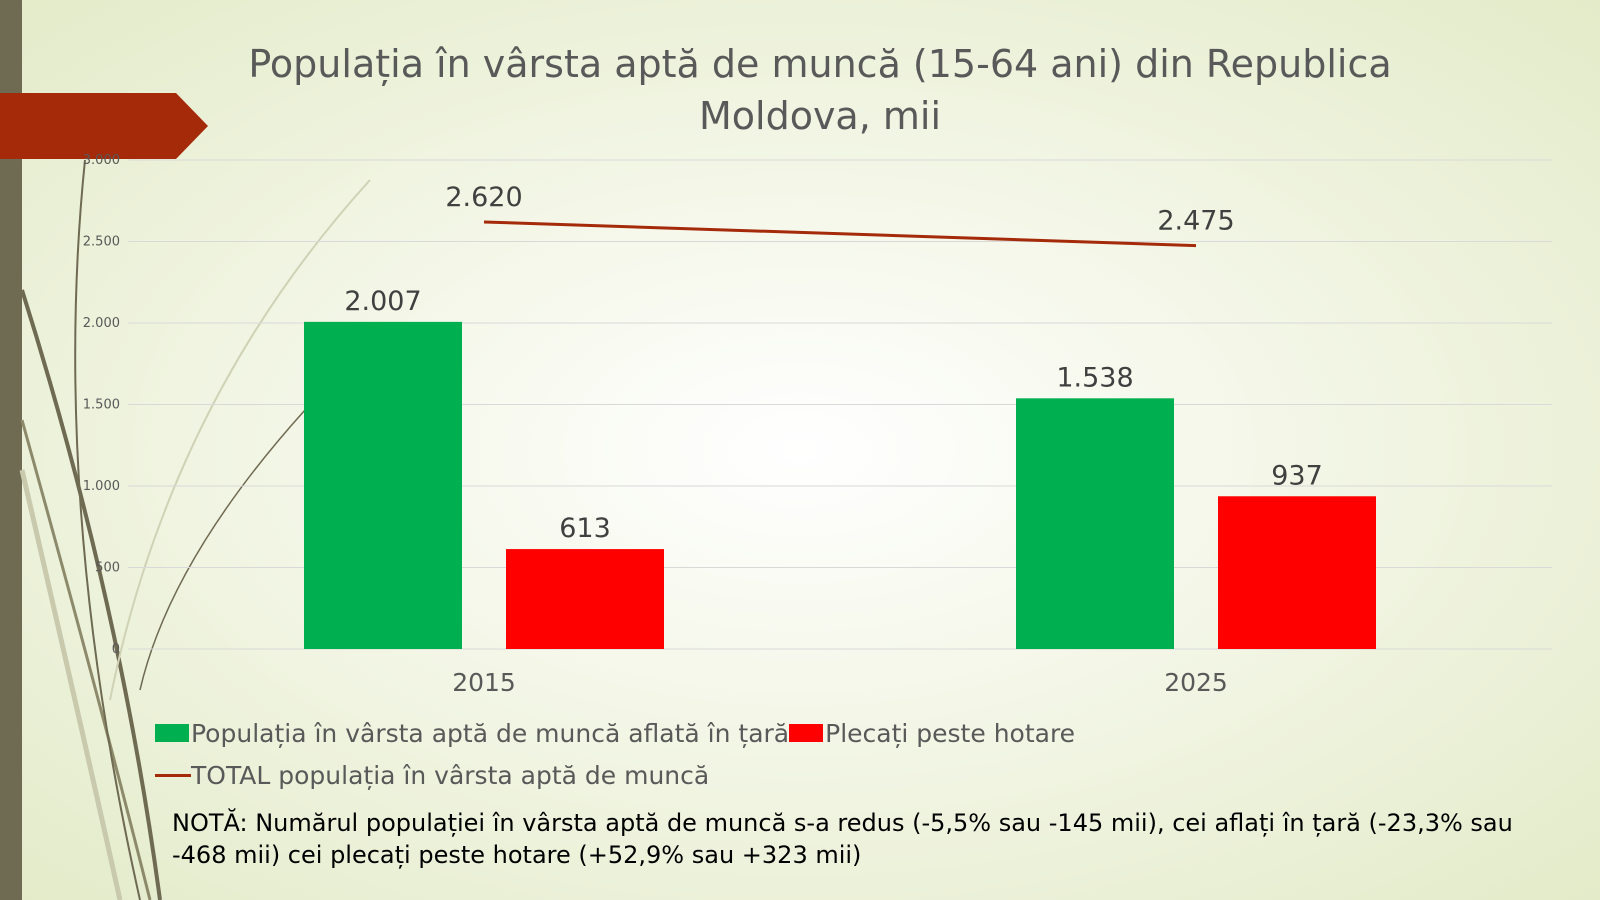 The height and width of the screenshot is (900, 1600). I want to click on data-label: 2.007, so click(382, 301).